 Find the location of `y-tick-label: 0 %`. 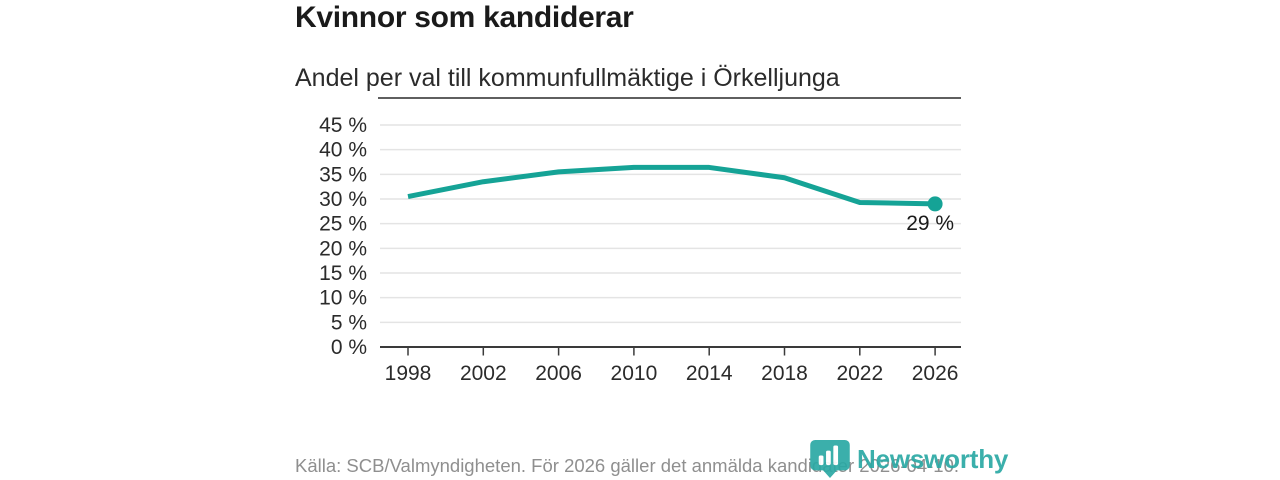

y-tick-label: 0 % is located at coordinates (349, 347).